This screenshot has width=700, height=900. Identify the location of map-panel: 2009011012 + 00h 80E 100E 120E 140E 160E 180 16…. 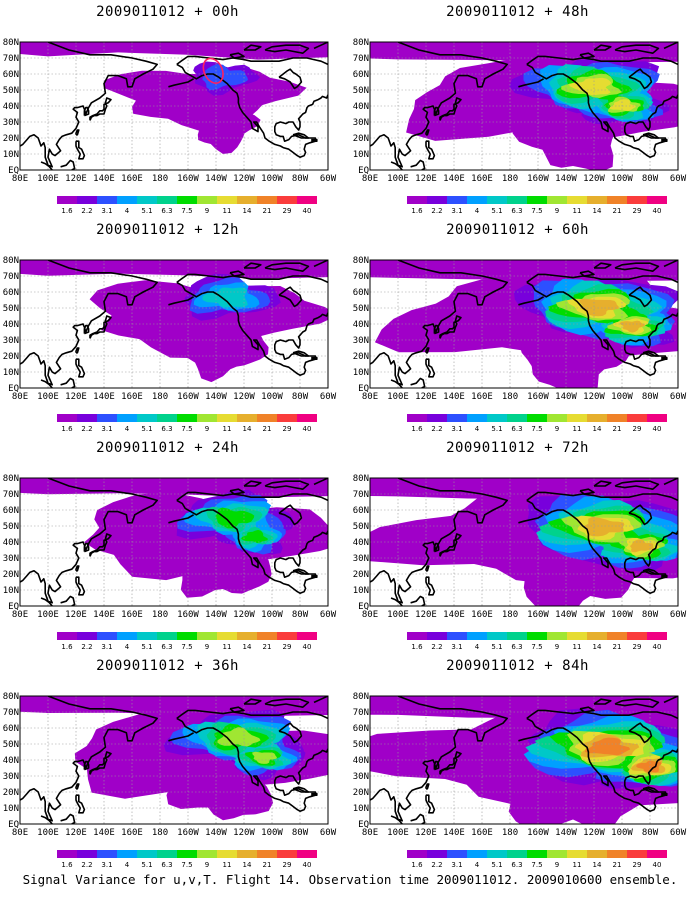
(175, 109).